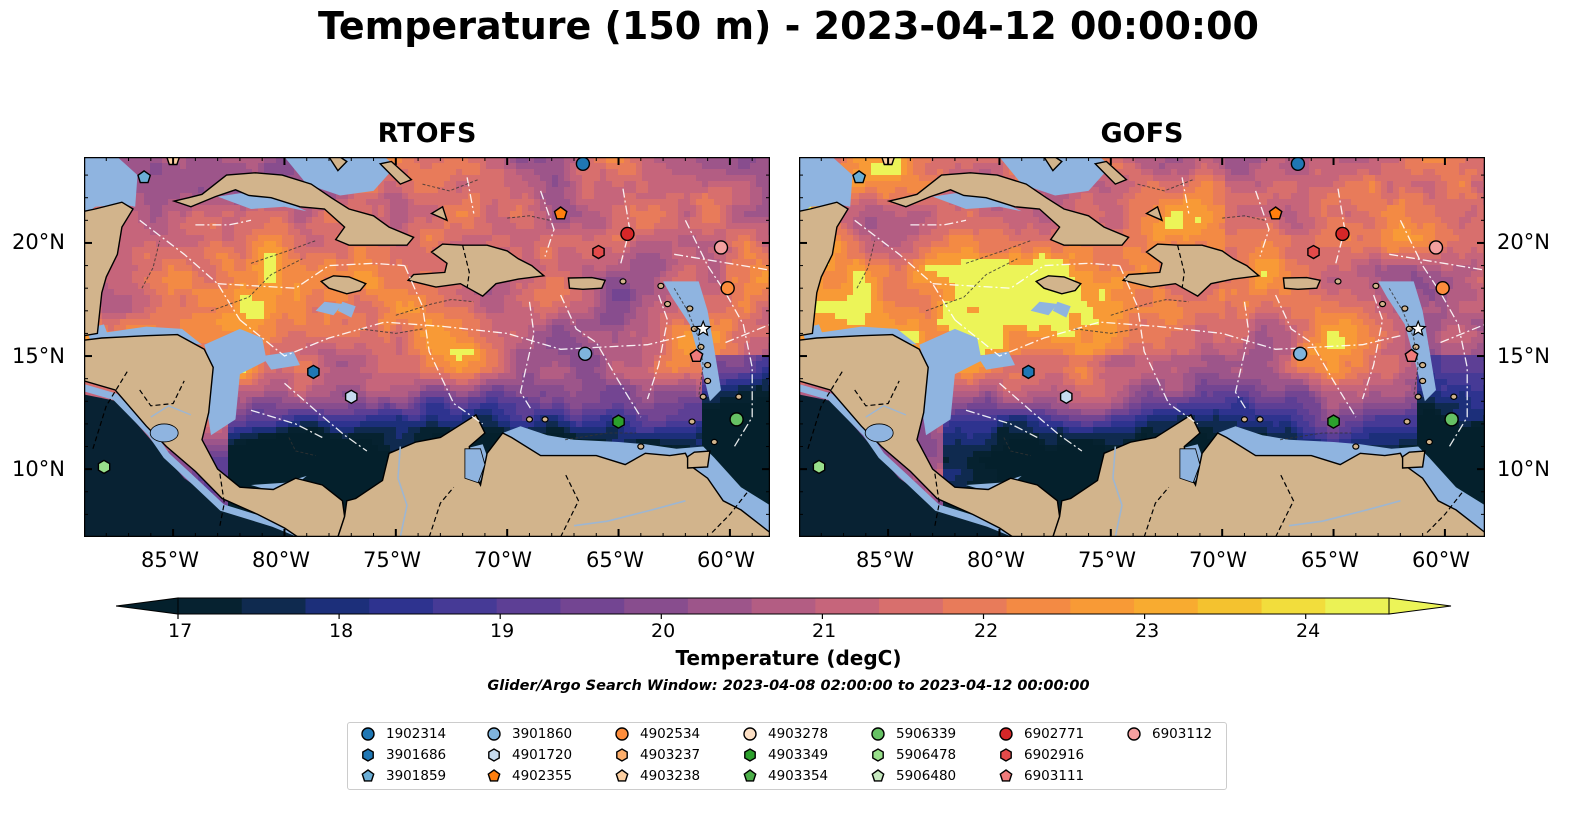  I want to click on legend-item: 1902314, so click(403, 734).